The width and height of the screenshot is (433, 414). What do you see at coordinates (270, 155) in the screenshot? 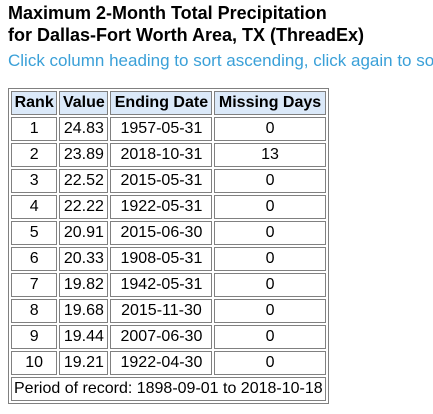
I see `missing-days-cell: 13` at bounding box center [270, 155].